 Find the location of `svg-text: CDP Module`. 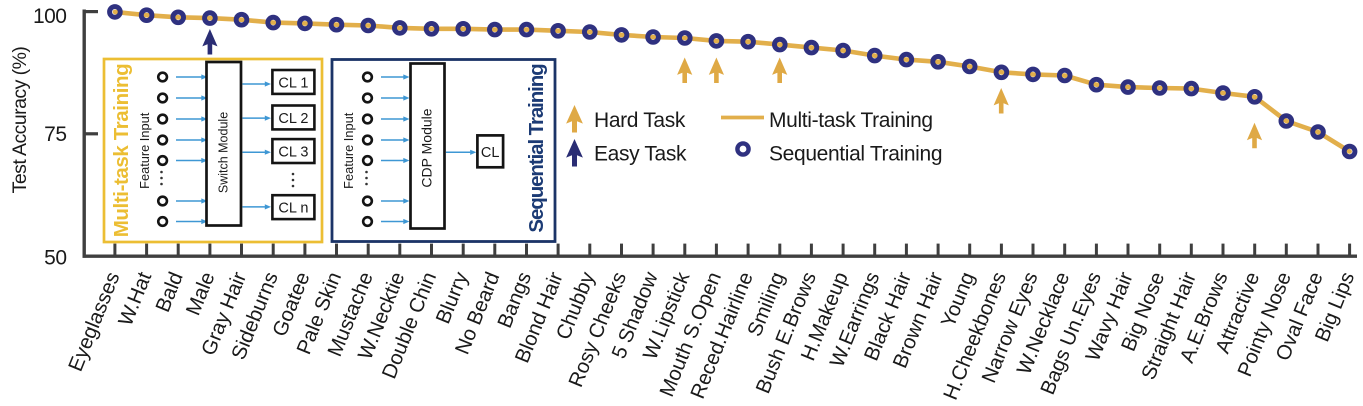

svg-text: CDP Module is located at coordinates (427, 147).